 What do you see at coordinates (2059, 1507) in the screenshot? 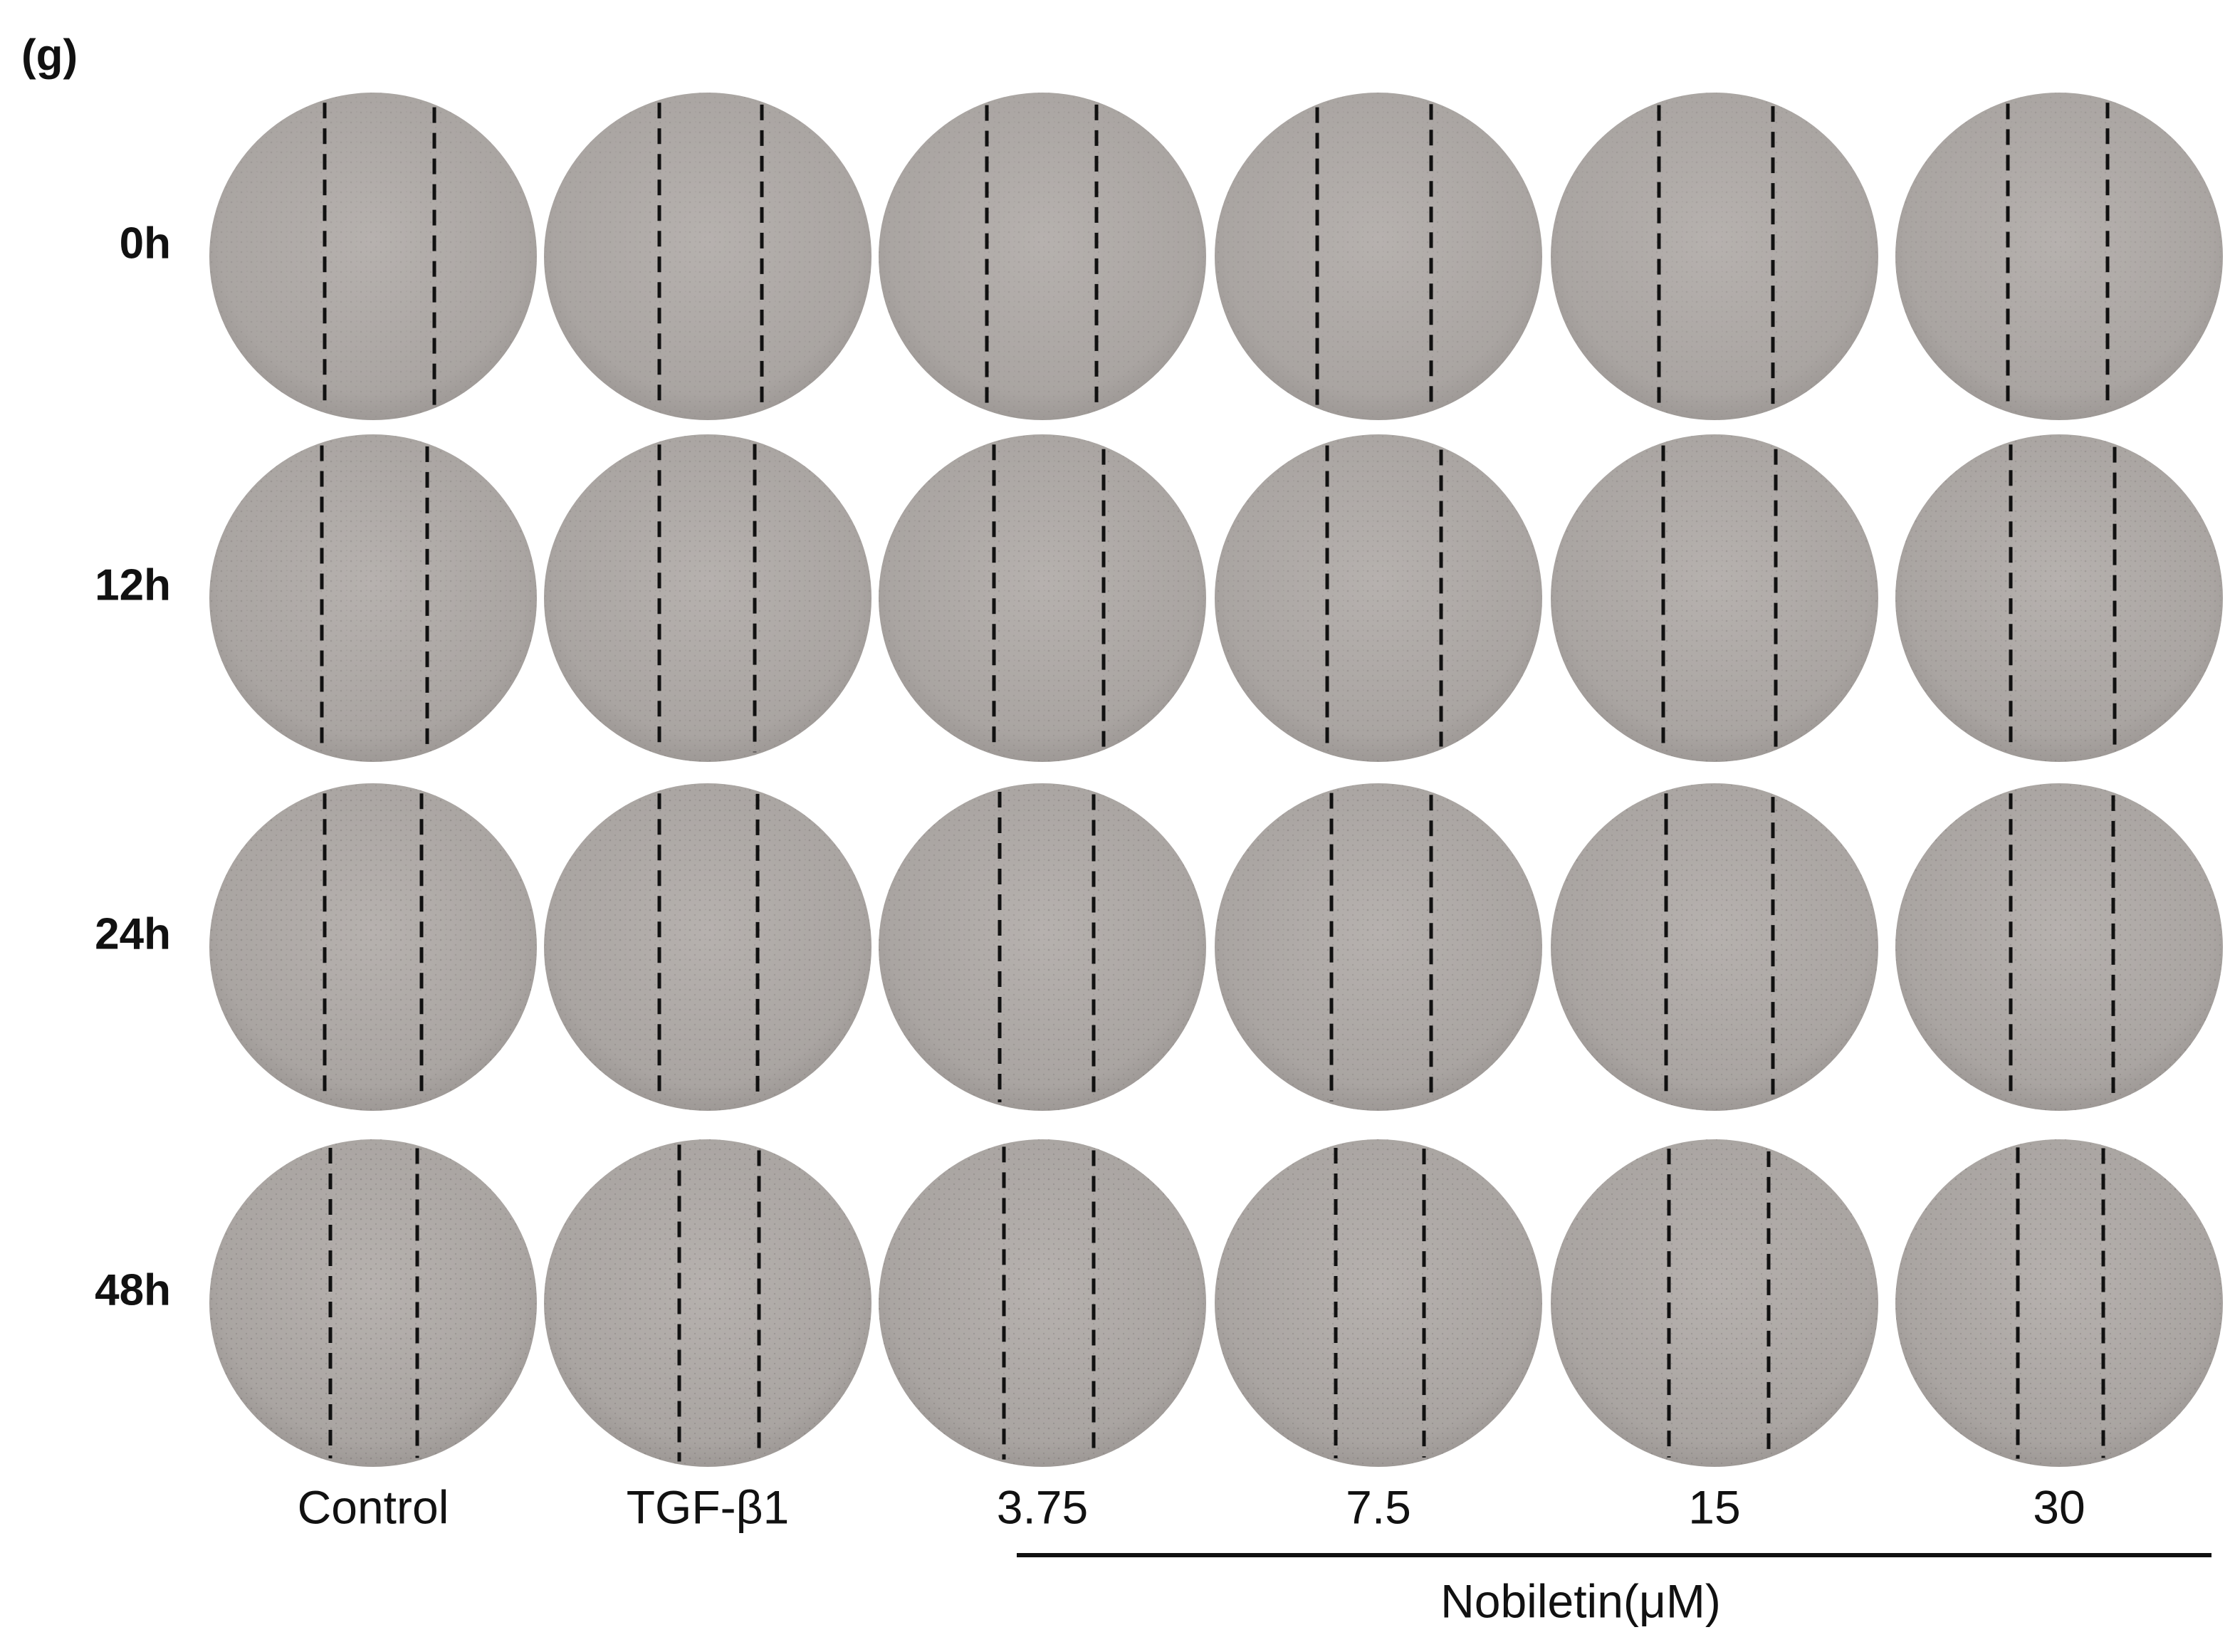
I see `column-label: 30` at bounding box center [2059, 1507].